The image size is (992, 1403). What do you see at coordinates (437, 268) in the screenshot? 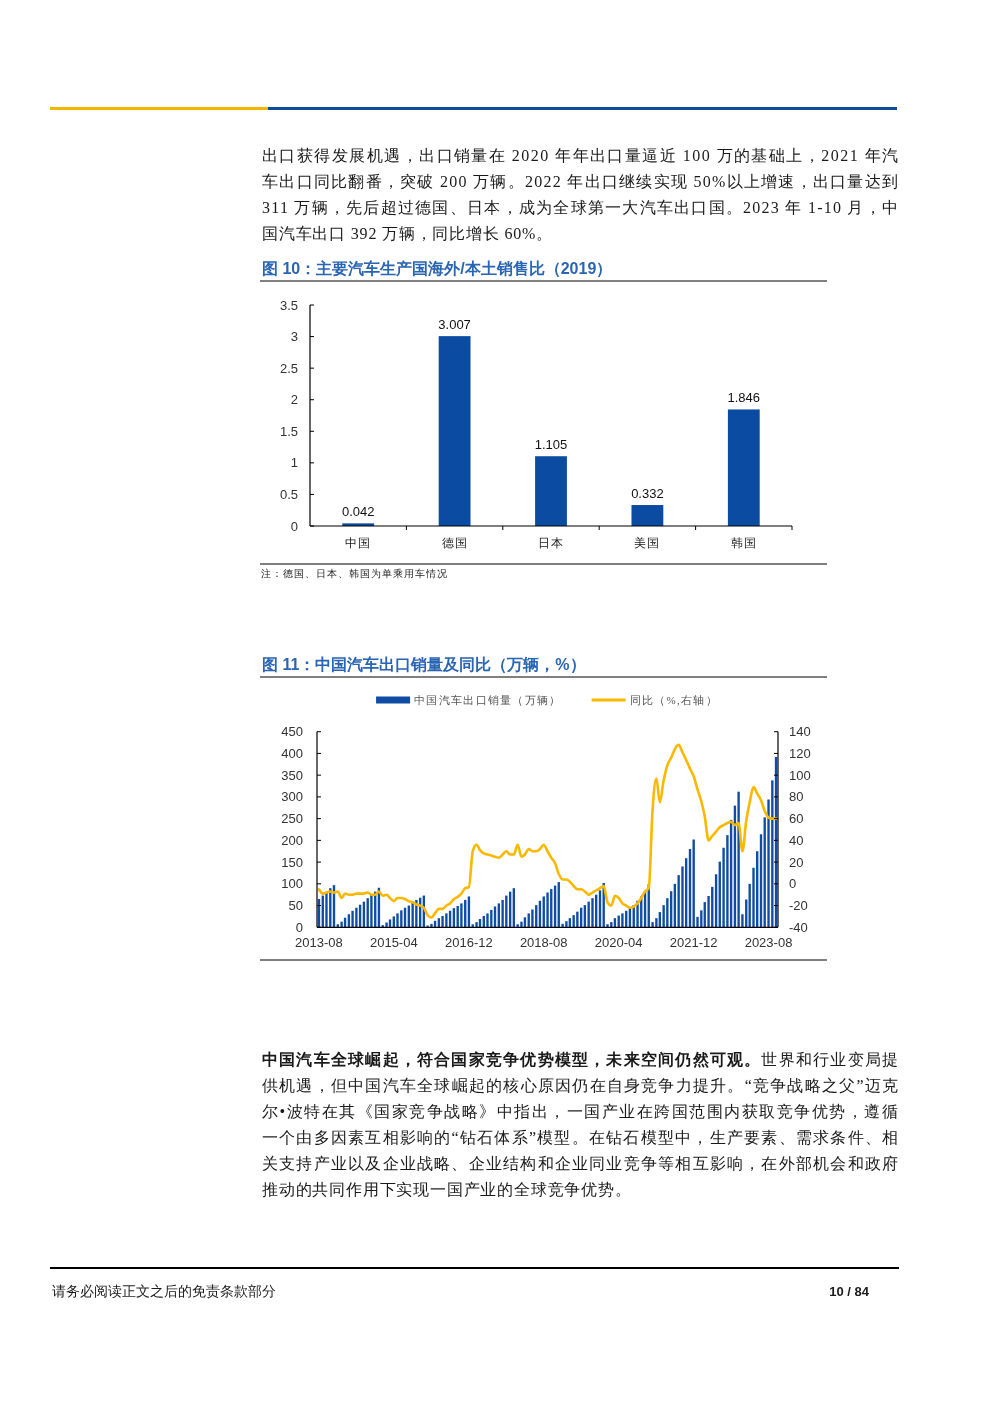
I see `chart-title: 图 10：主要汽车生产国海外/本土销售比（2019）` at bounding box center [437, 268].